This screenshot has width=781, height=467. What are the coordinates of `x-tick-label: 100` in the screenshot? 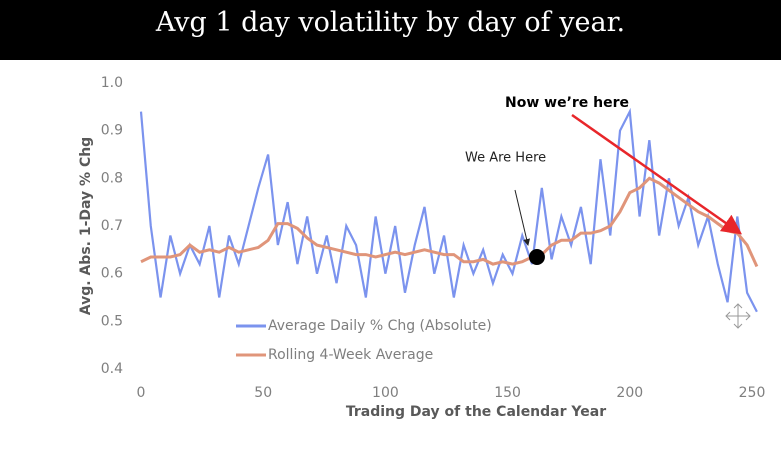 It's located at (385, 393).